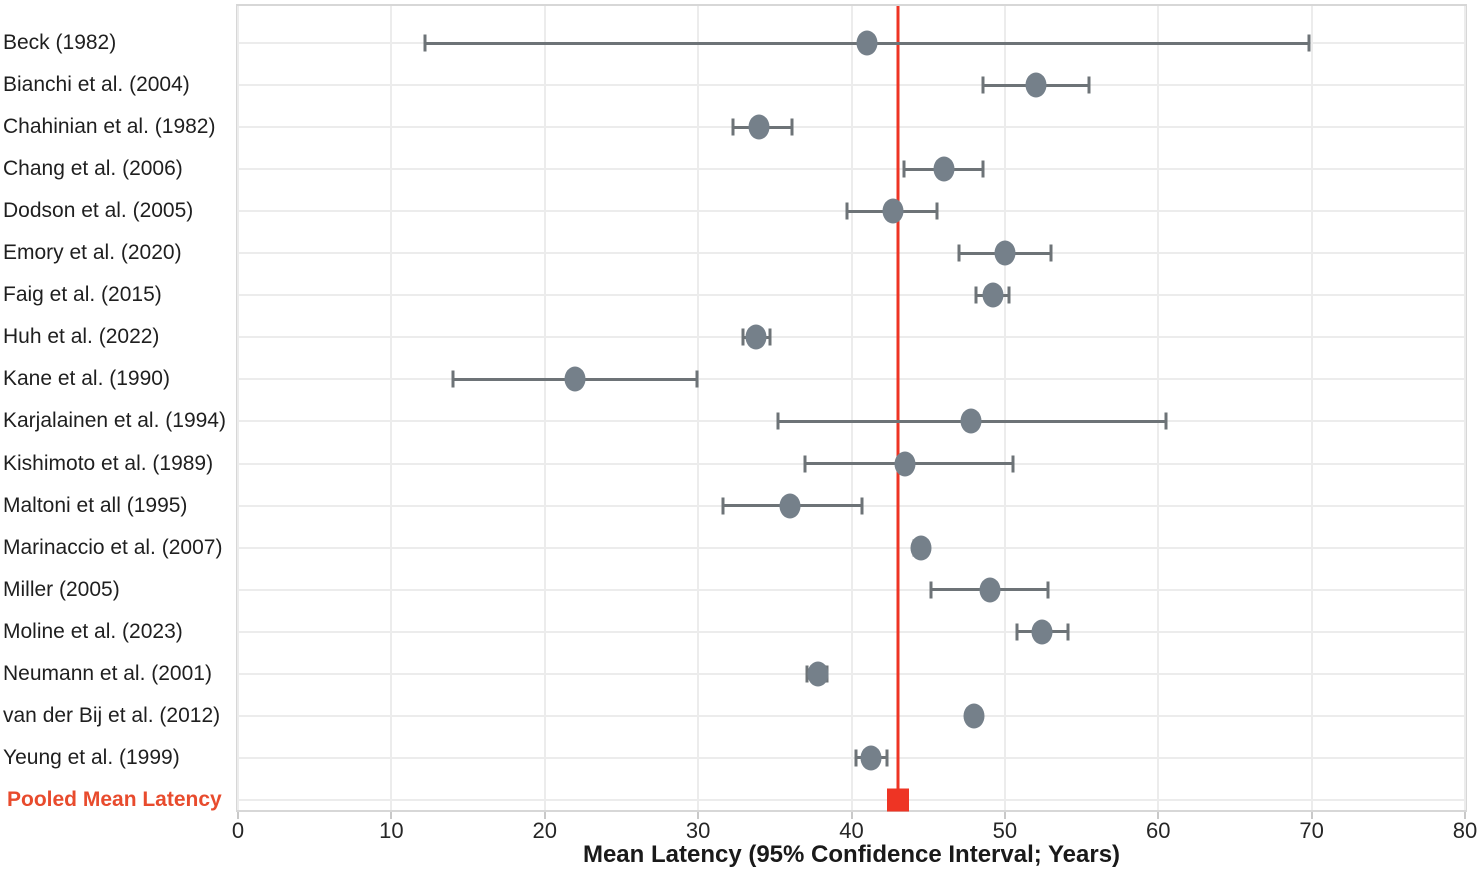 The image size is (1483, 879). I want to click on pooled-mean-line, so click(897, 408).